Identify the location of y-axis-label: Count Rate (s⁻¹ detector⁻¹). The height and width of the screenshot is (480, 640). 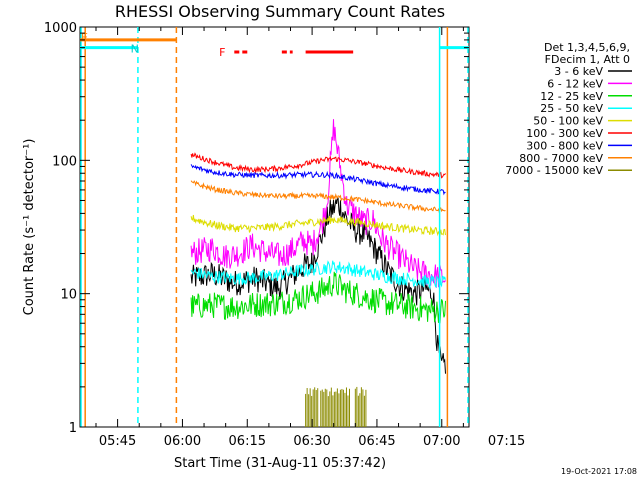
(29, 227).